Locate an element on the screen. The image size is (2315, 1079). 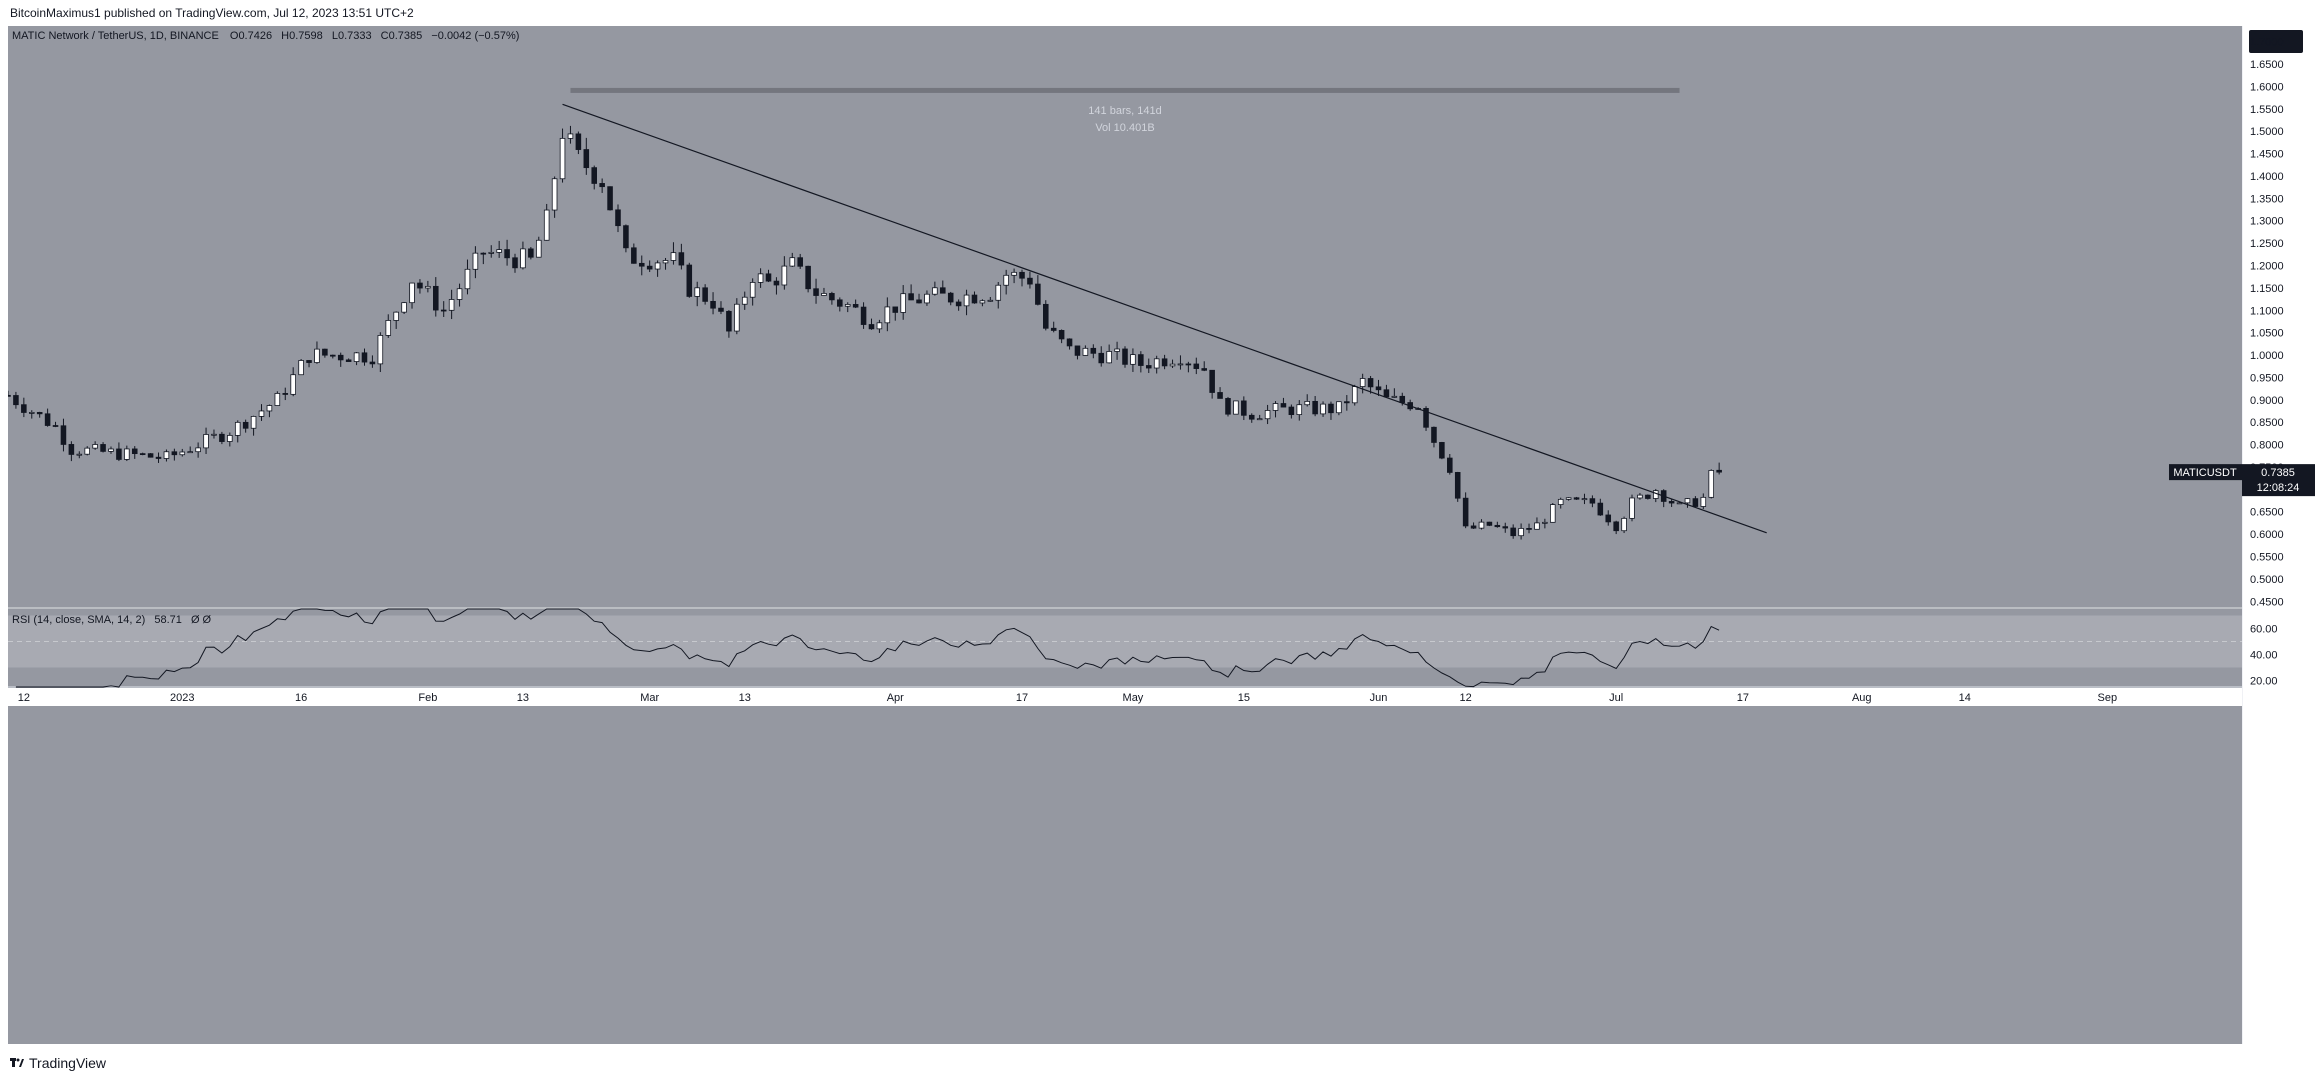
legend-high-label: H is located at coordinates (285, 36).